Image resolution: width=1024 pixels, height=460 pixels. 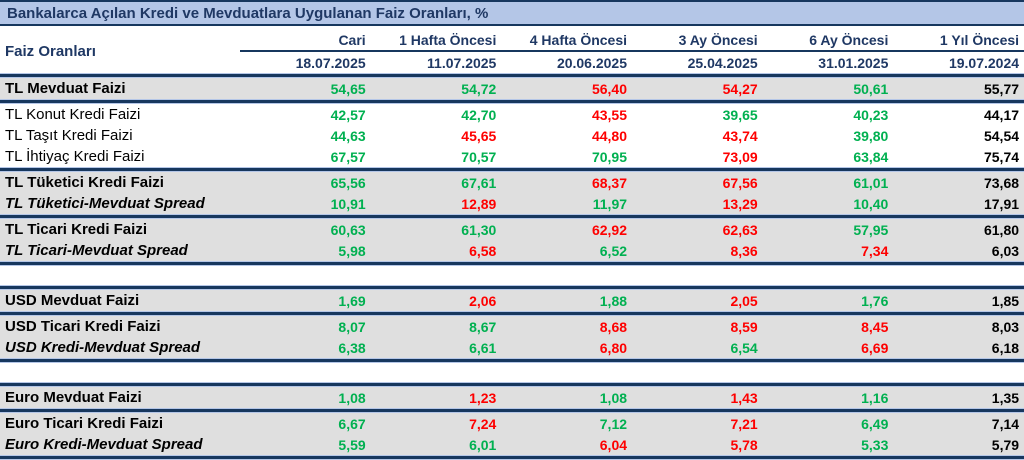 What do you see at coordinates (1005, 300) in the screenshot?
I see `cell-value: 1,85` at bounding box center [1005, 300].